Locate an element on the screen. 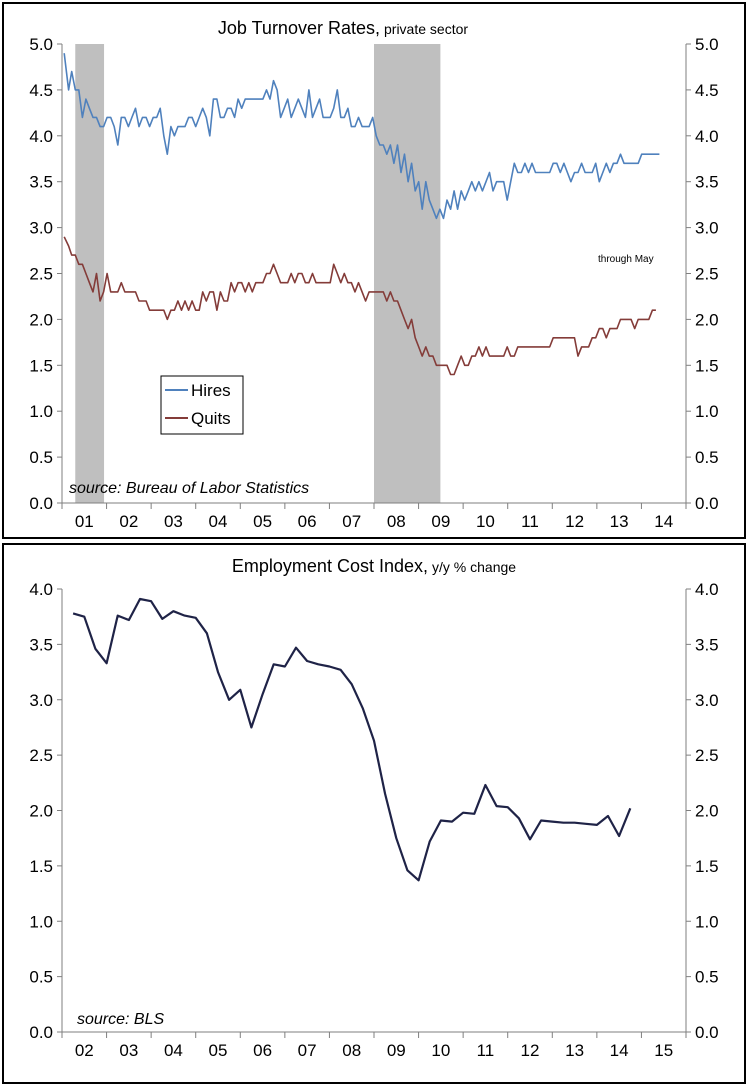 The image size is (750, 1086). y-tick-label-right: 5.0 is located at coordinates (707, 44).